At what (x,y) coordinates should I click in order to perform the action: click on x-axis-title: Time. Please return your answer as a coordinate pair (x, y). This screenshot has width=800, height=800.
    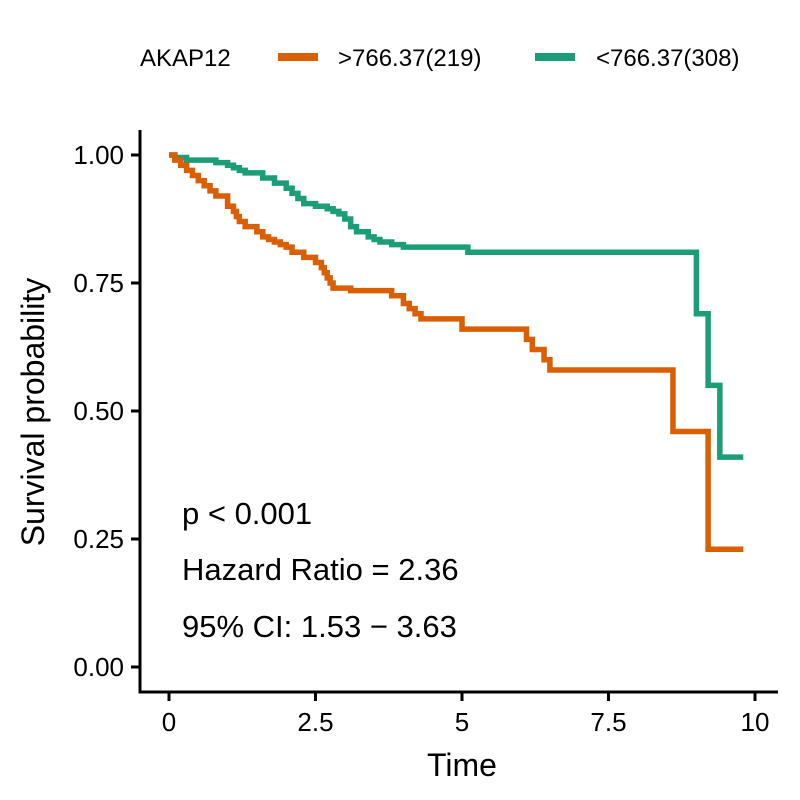
    Looking at the image, I should click on (462, 765).